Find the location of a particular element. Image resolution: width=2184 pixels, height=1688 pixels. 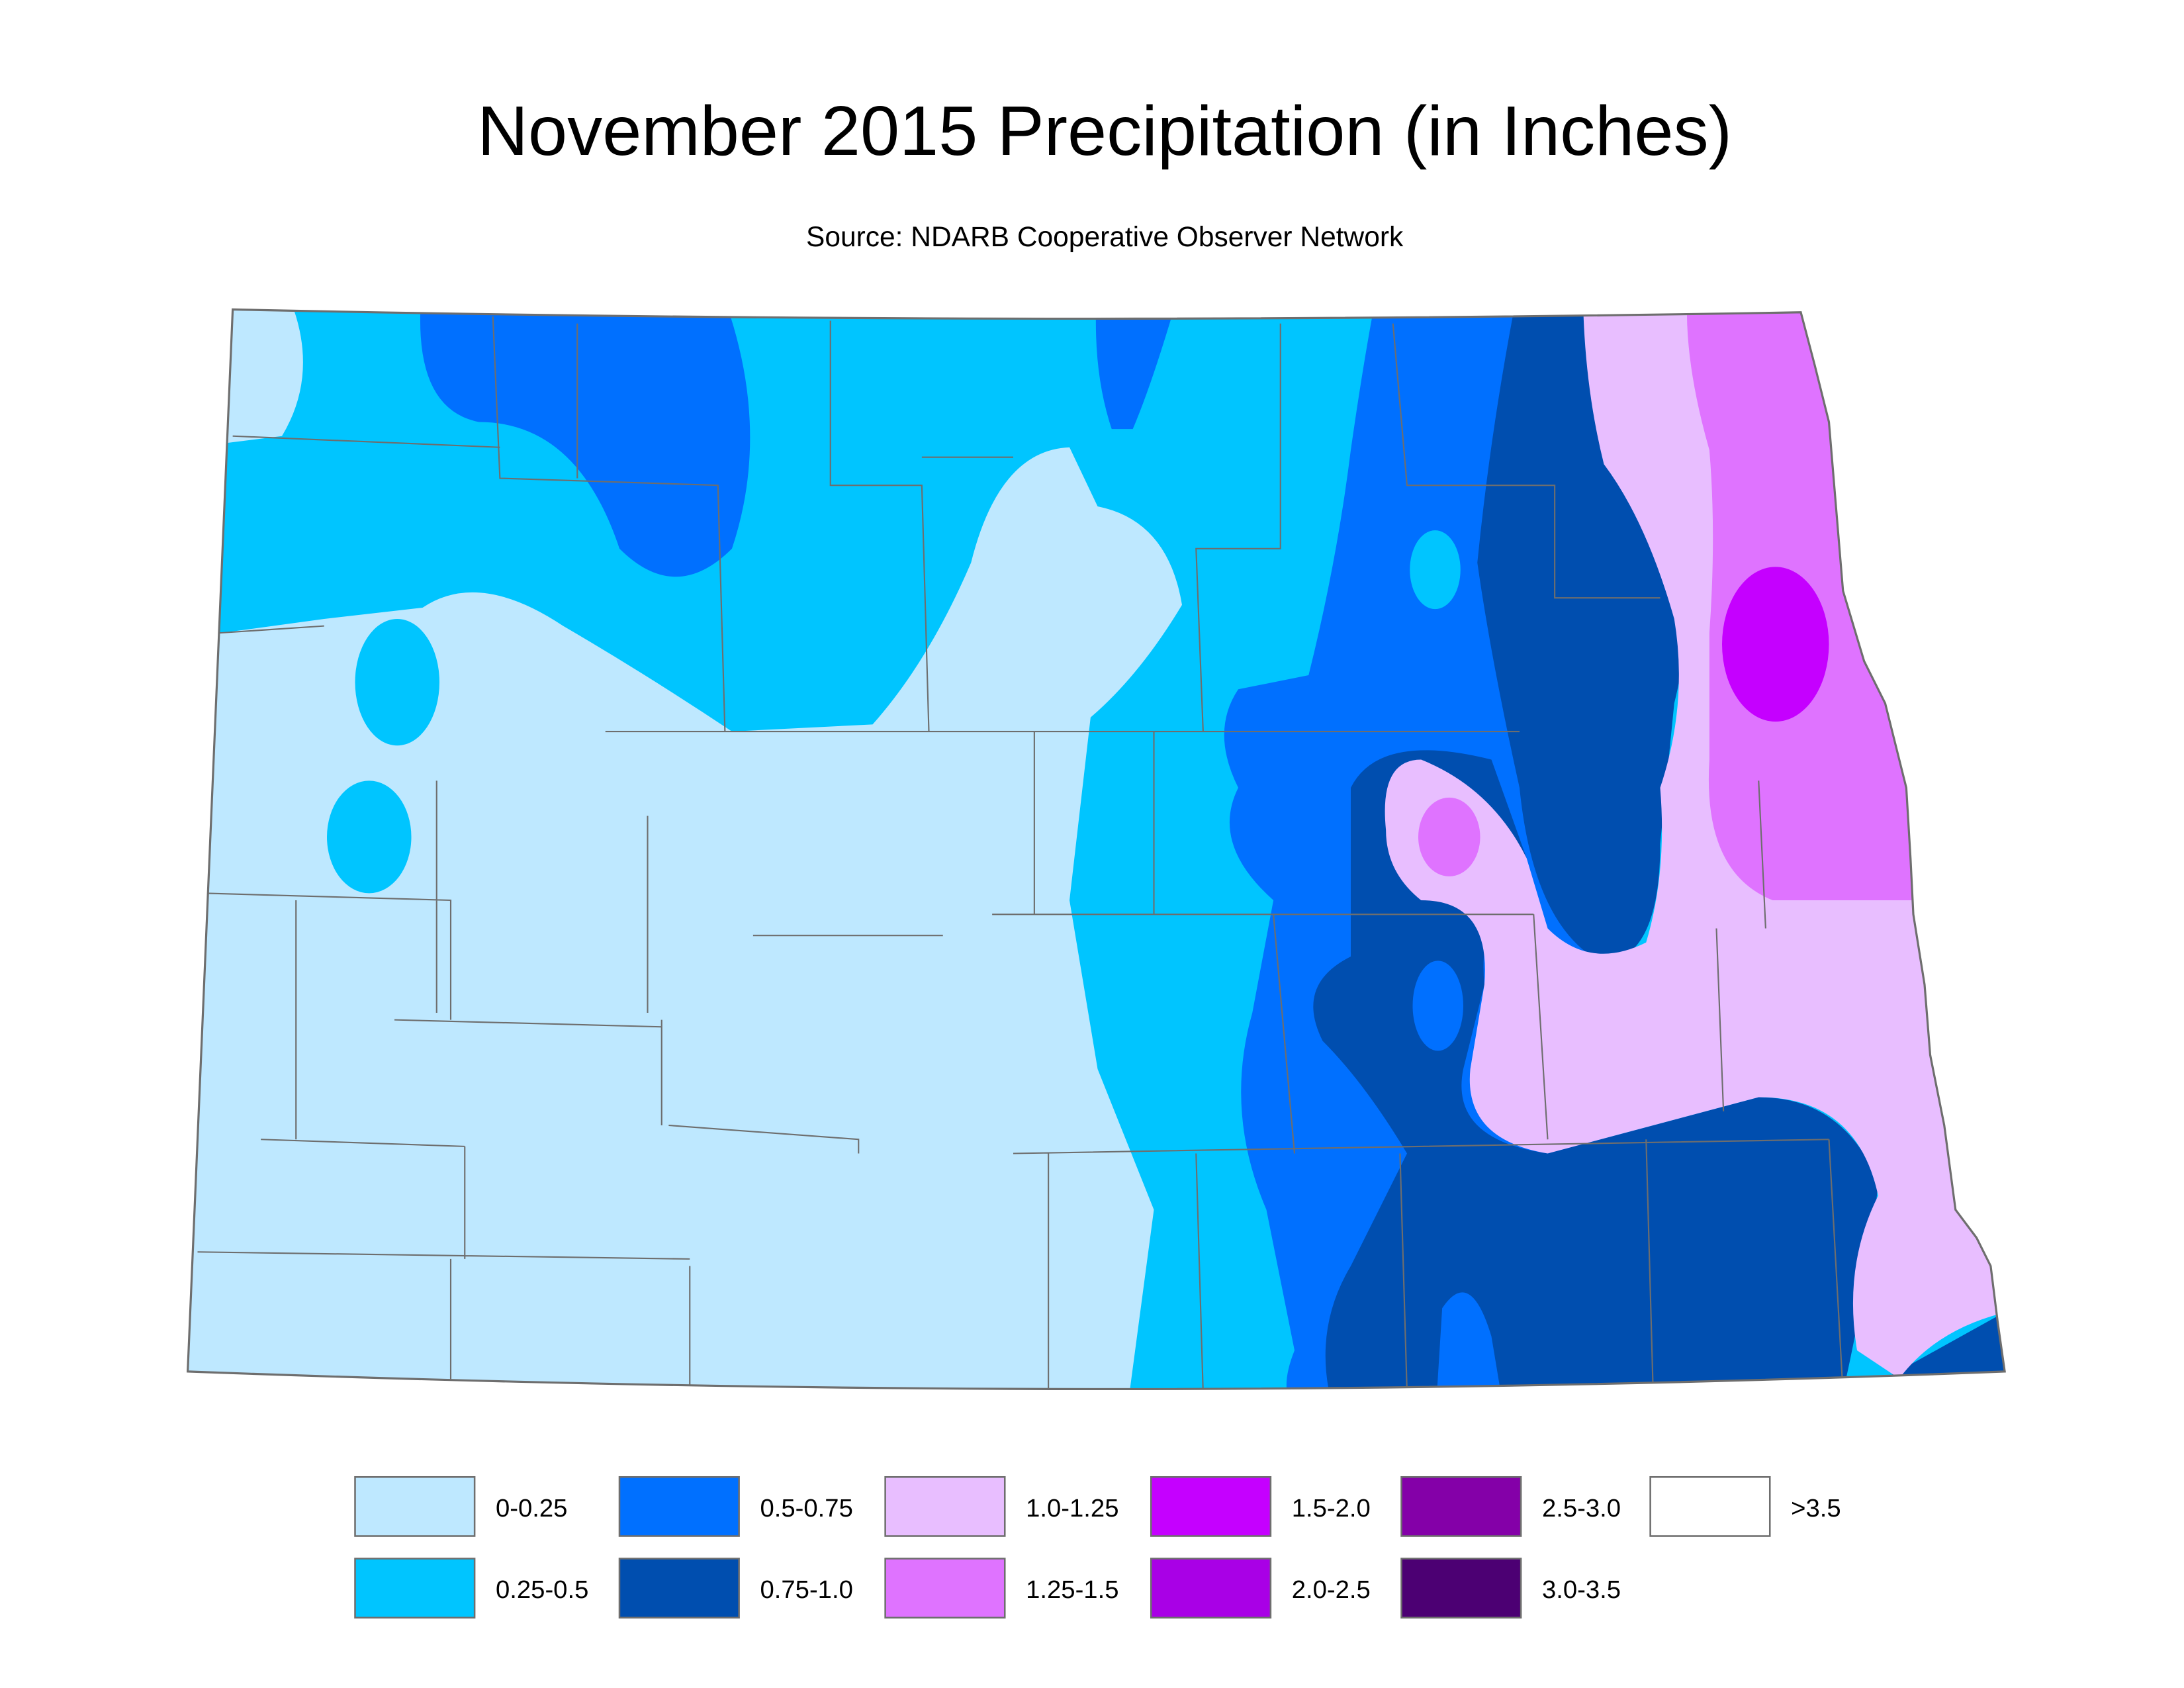

legend-label: 0.5-0.75 is located at coordinates (806, 1508).